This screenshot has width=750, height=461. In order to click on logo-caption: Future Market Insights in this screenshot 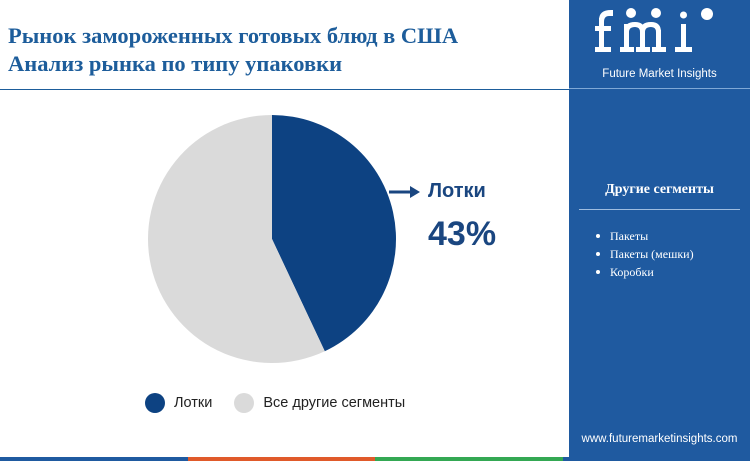, I will do `click(659, 74)`.